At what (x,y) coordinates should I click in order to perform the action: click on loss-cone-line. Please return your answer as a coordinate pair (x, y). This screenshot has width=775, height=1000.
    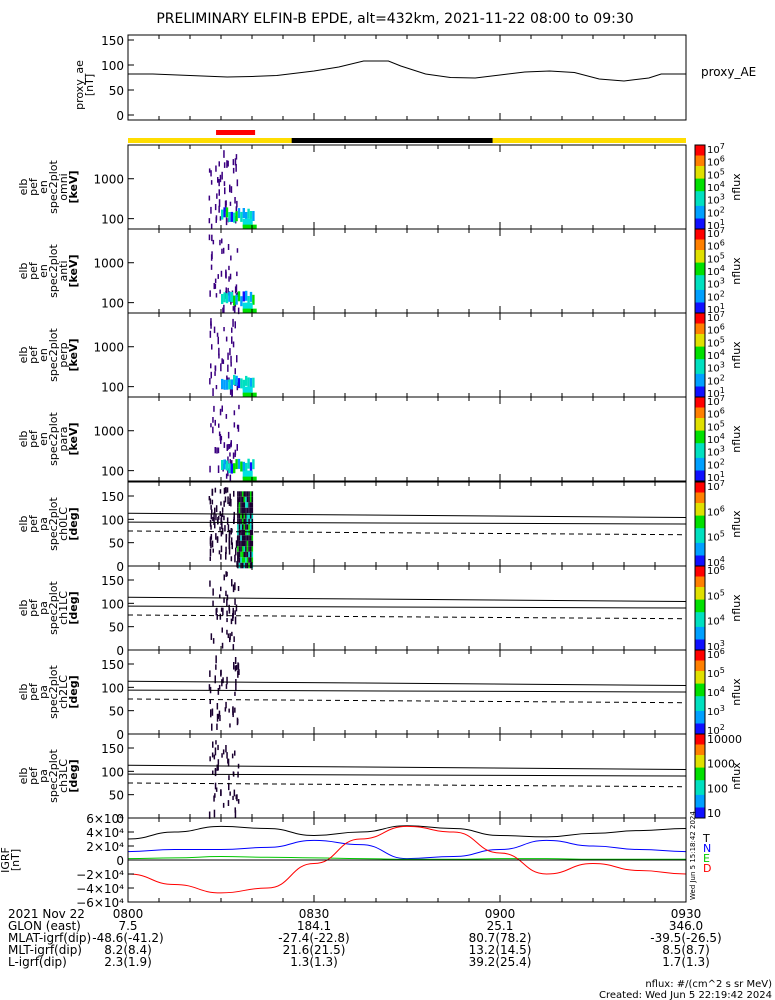
    Looking at the image, I should click on (407, 701).